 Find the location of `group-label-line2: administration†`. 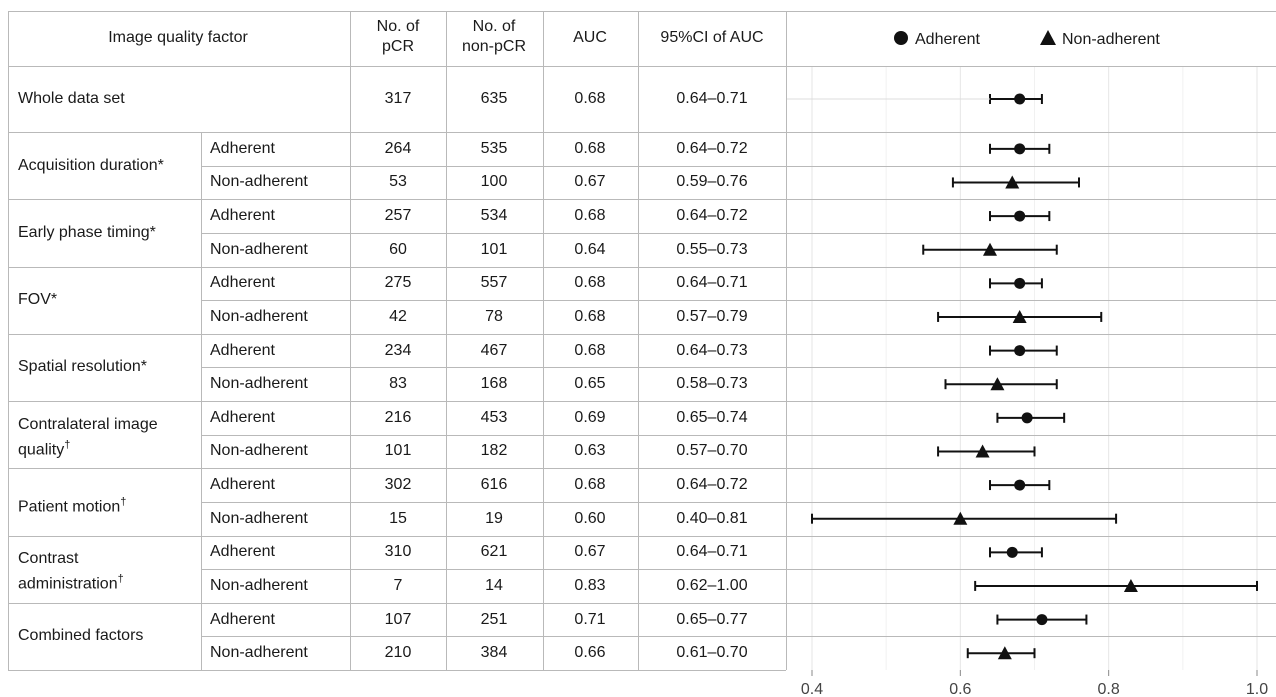

group-label-line2: administration† is located at coordinates (71, 583).